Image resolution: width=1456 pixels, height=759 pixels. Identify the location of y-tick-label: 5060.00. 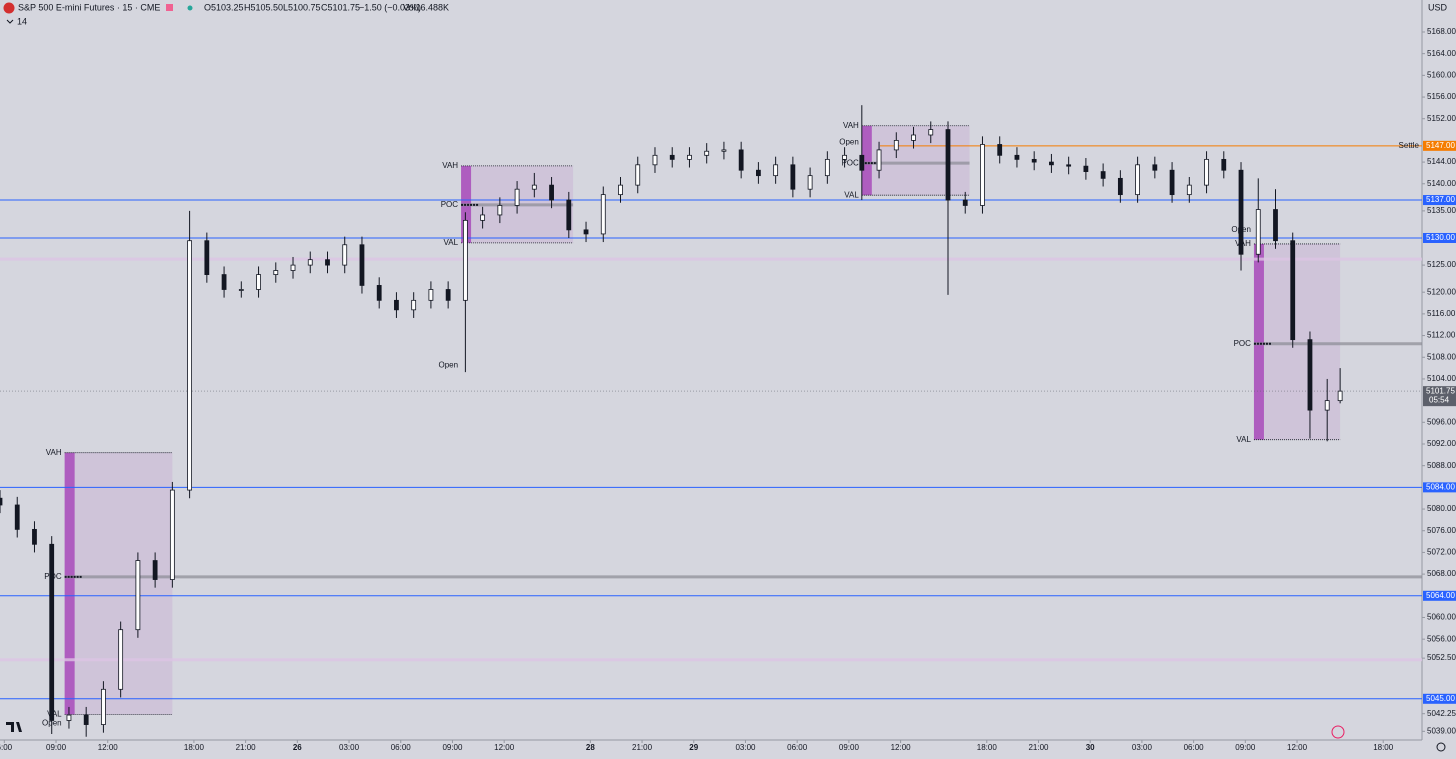
(1441, 617).